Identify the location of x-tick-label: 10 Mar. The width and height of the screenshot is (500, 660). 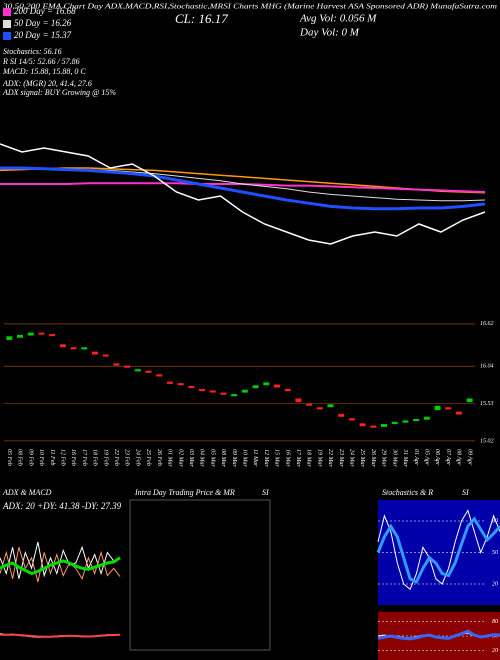
(244, 458).